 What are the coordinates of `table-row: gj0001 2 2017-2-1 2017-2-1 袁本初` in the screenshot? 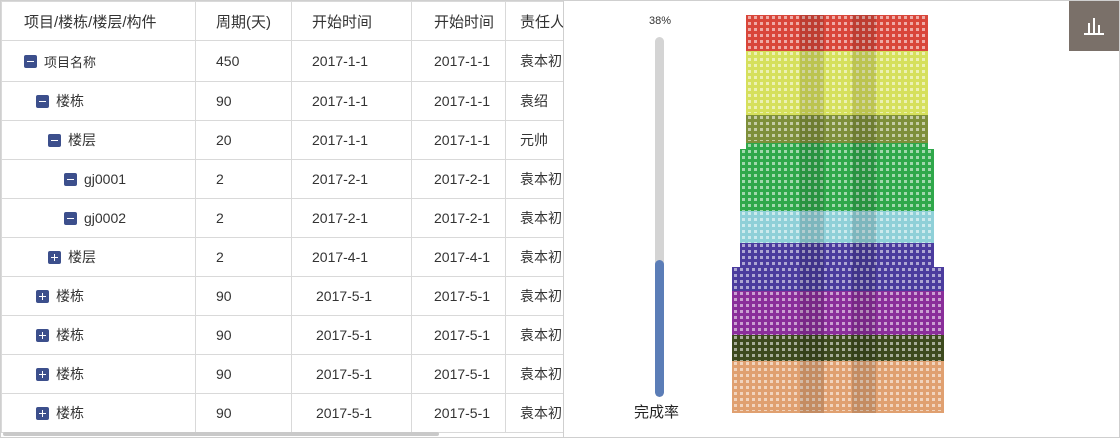 It's located at (282, 179).